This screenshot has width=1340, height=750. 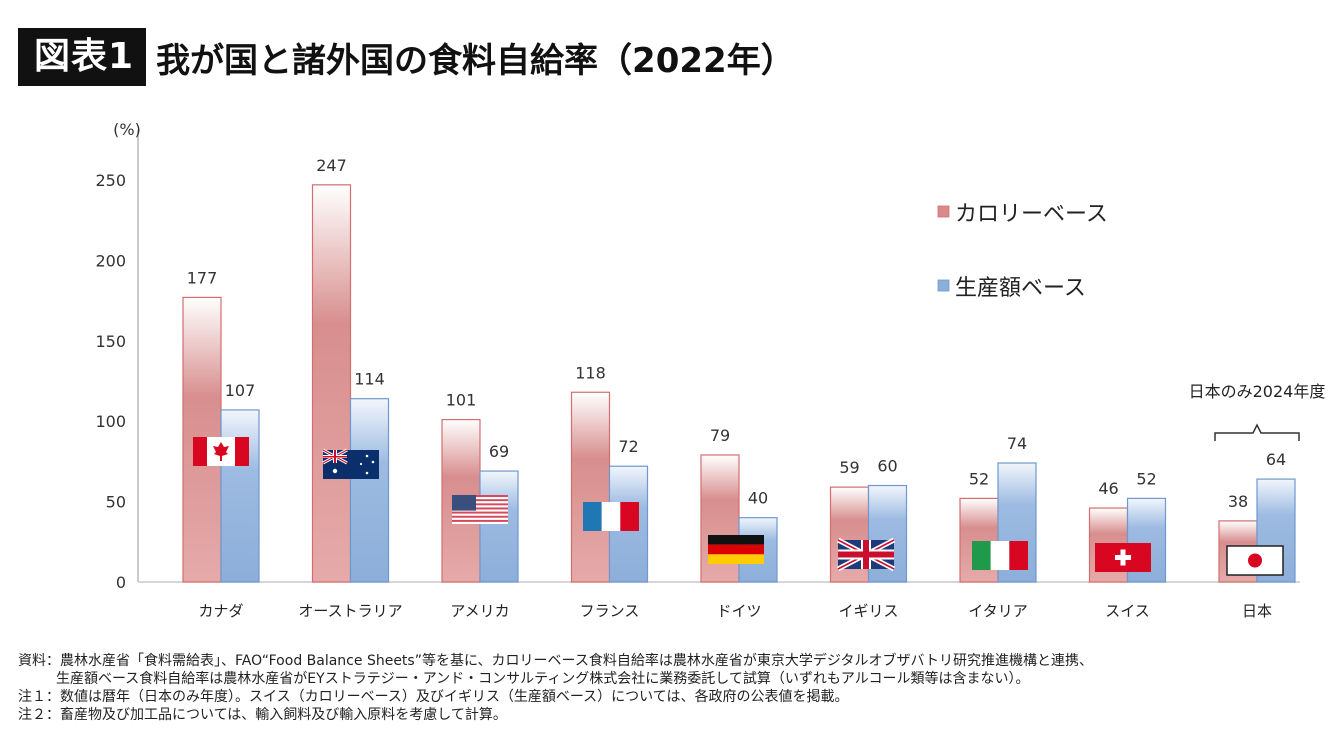 What do you see at coordinates (849, 467) in the screenshot?
I see `data-label: 59` at bounding box center [849, 467].